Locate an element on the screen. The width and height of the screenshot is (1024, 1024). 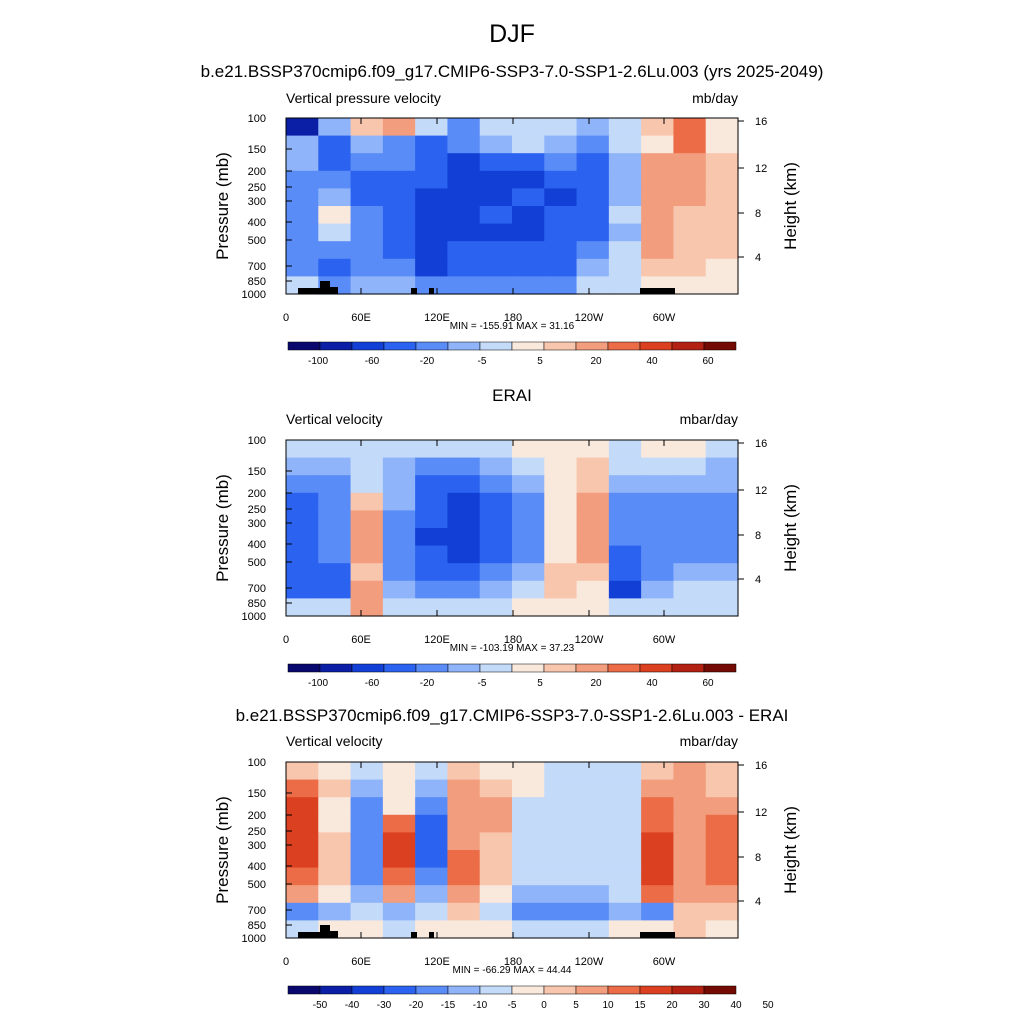
y-right-axis-label: Height (km) is located at coordinates (790, 850).